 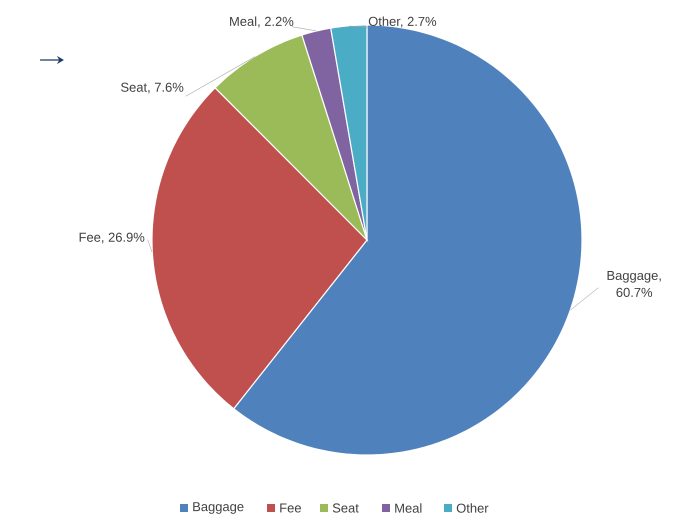 I want to click on legend-label: Baggage, so click(x=218, y=508).